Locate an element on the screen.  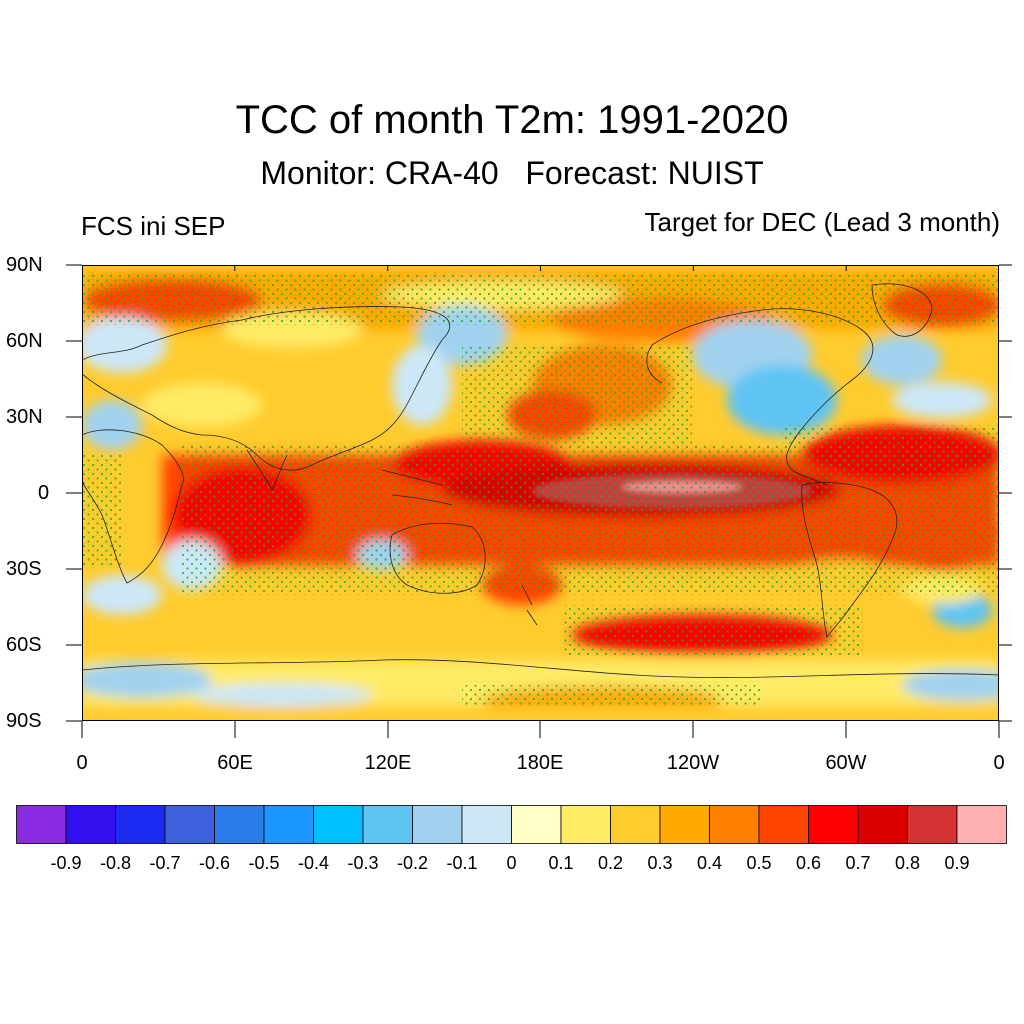
colorbar-label: 0.3 is located at coordinates (660, 863).